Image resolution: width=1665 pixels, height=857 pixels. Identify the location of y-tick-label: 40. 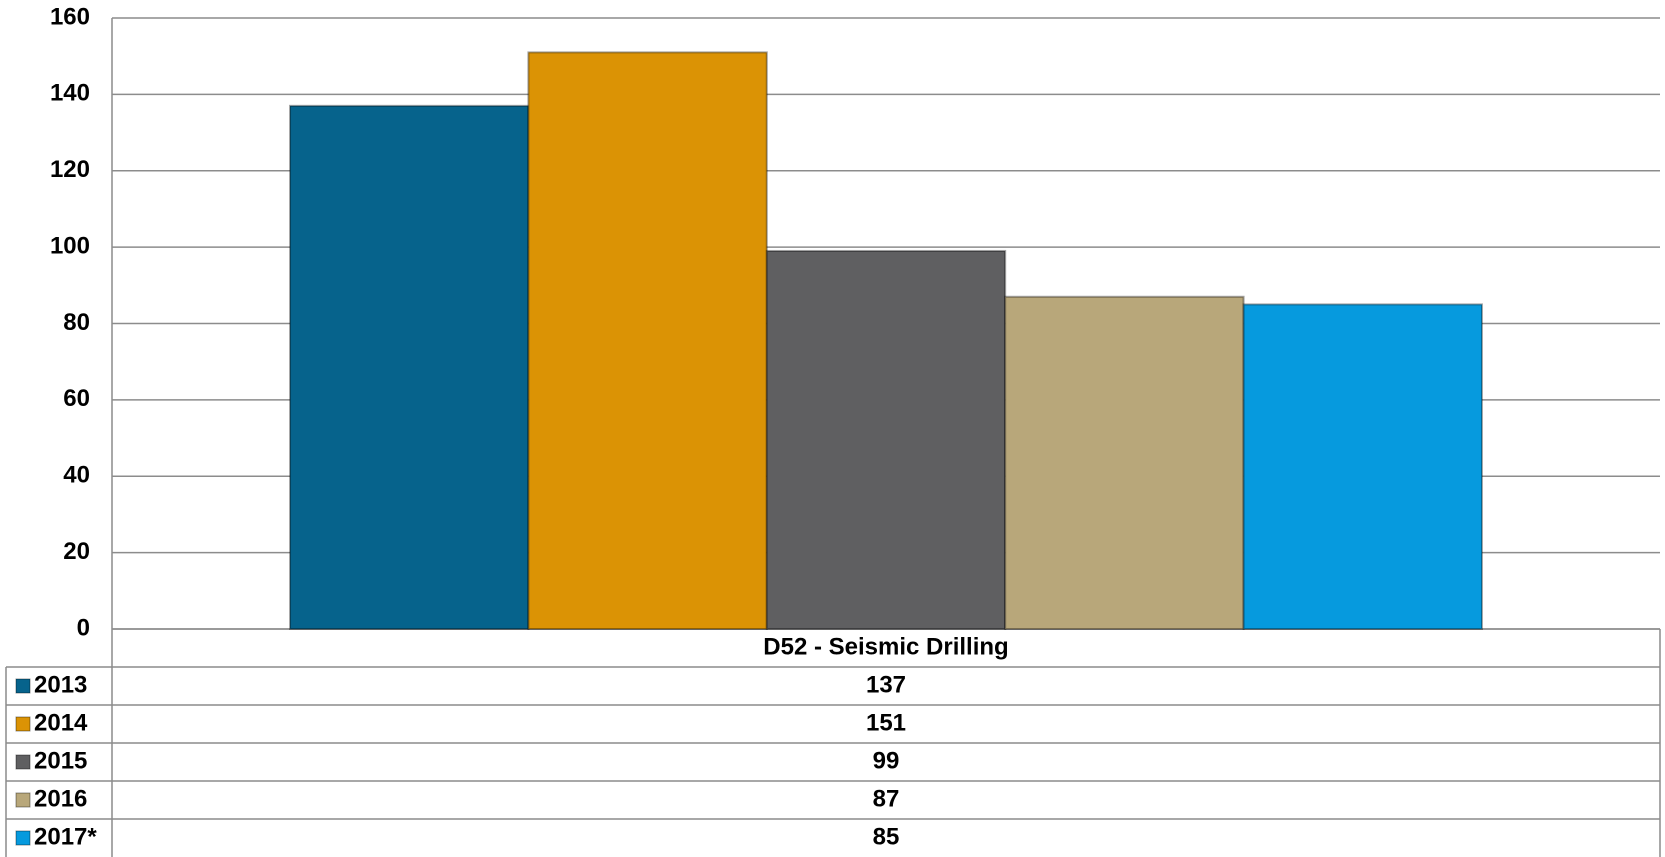
(76, 475).